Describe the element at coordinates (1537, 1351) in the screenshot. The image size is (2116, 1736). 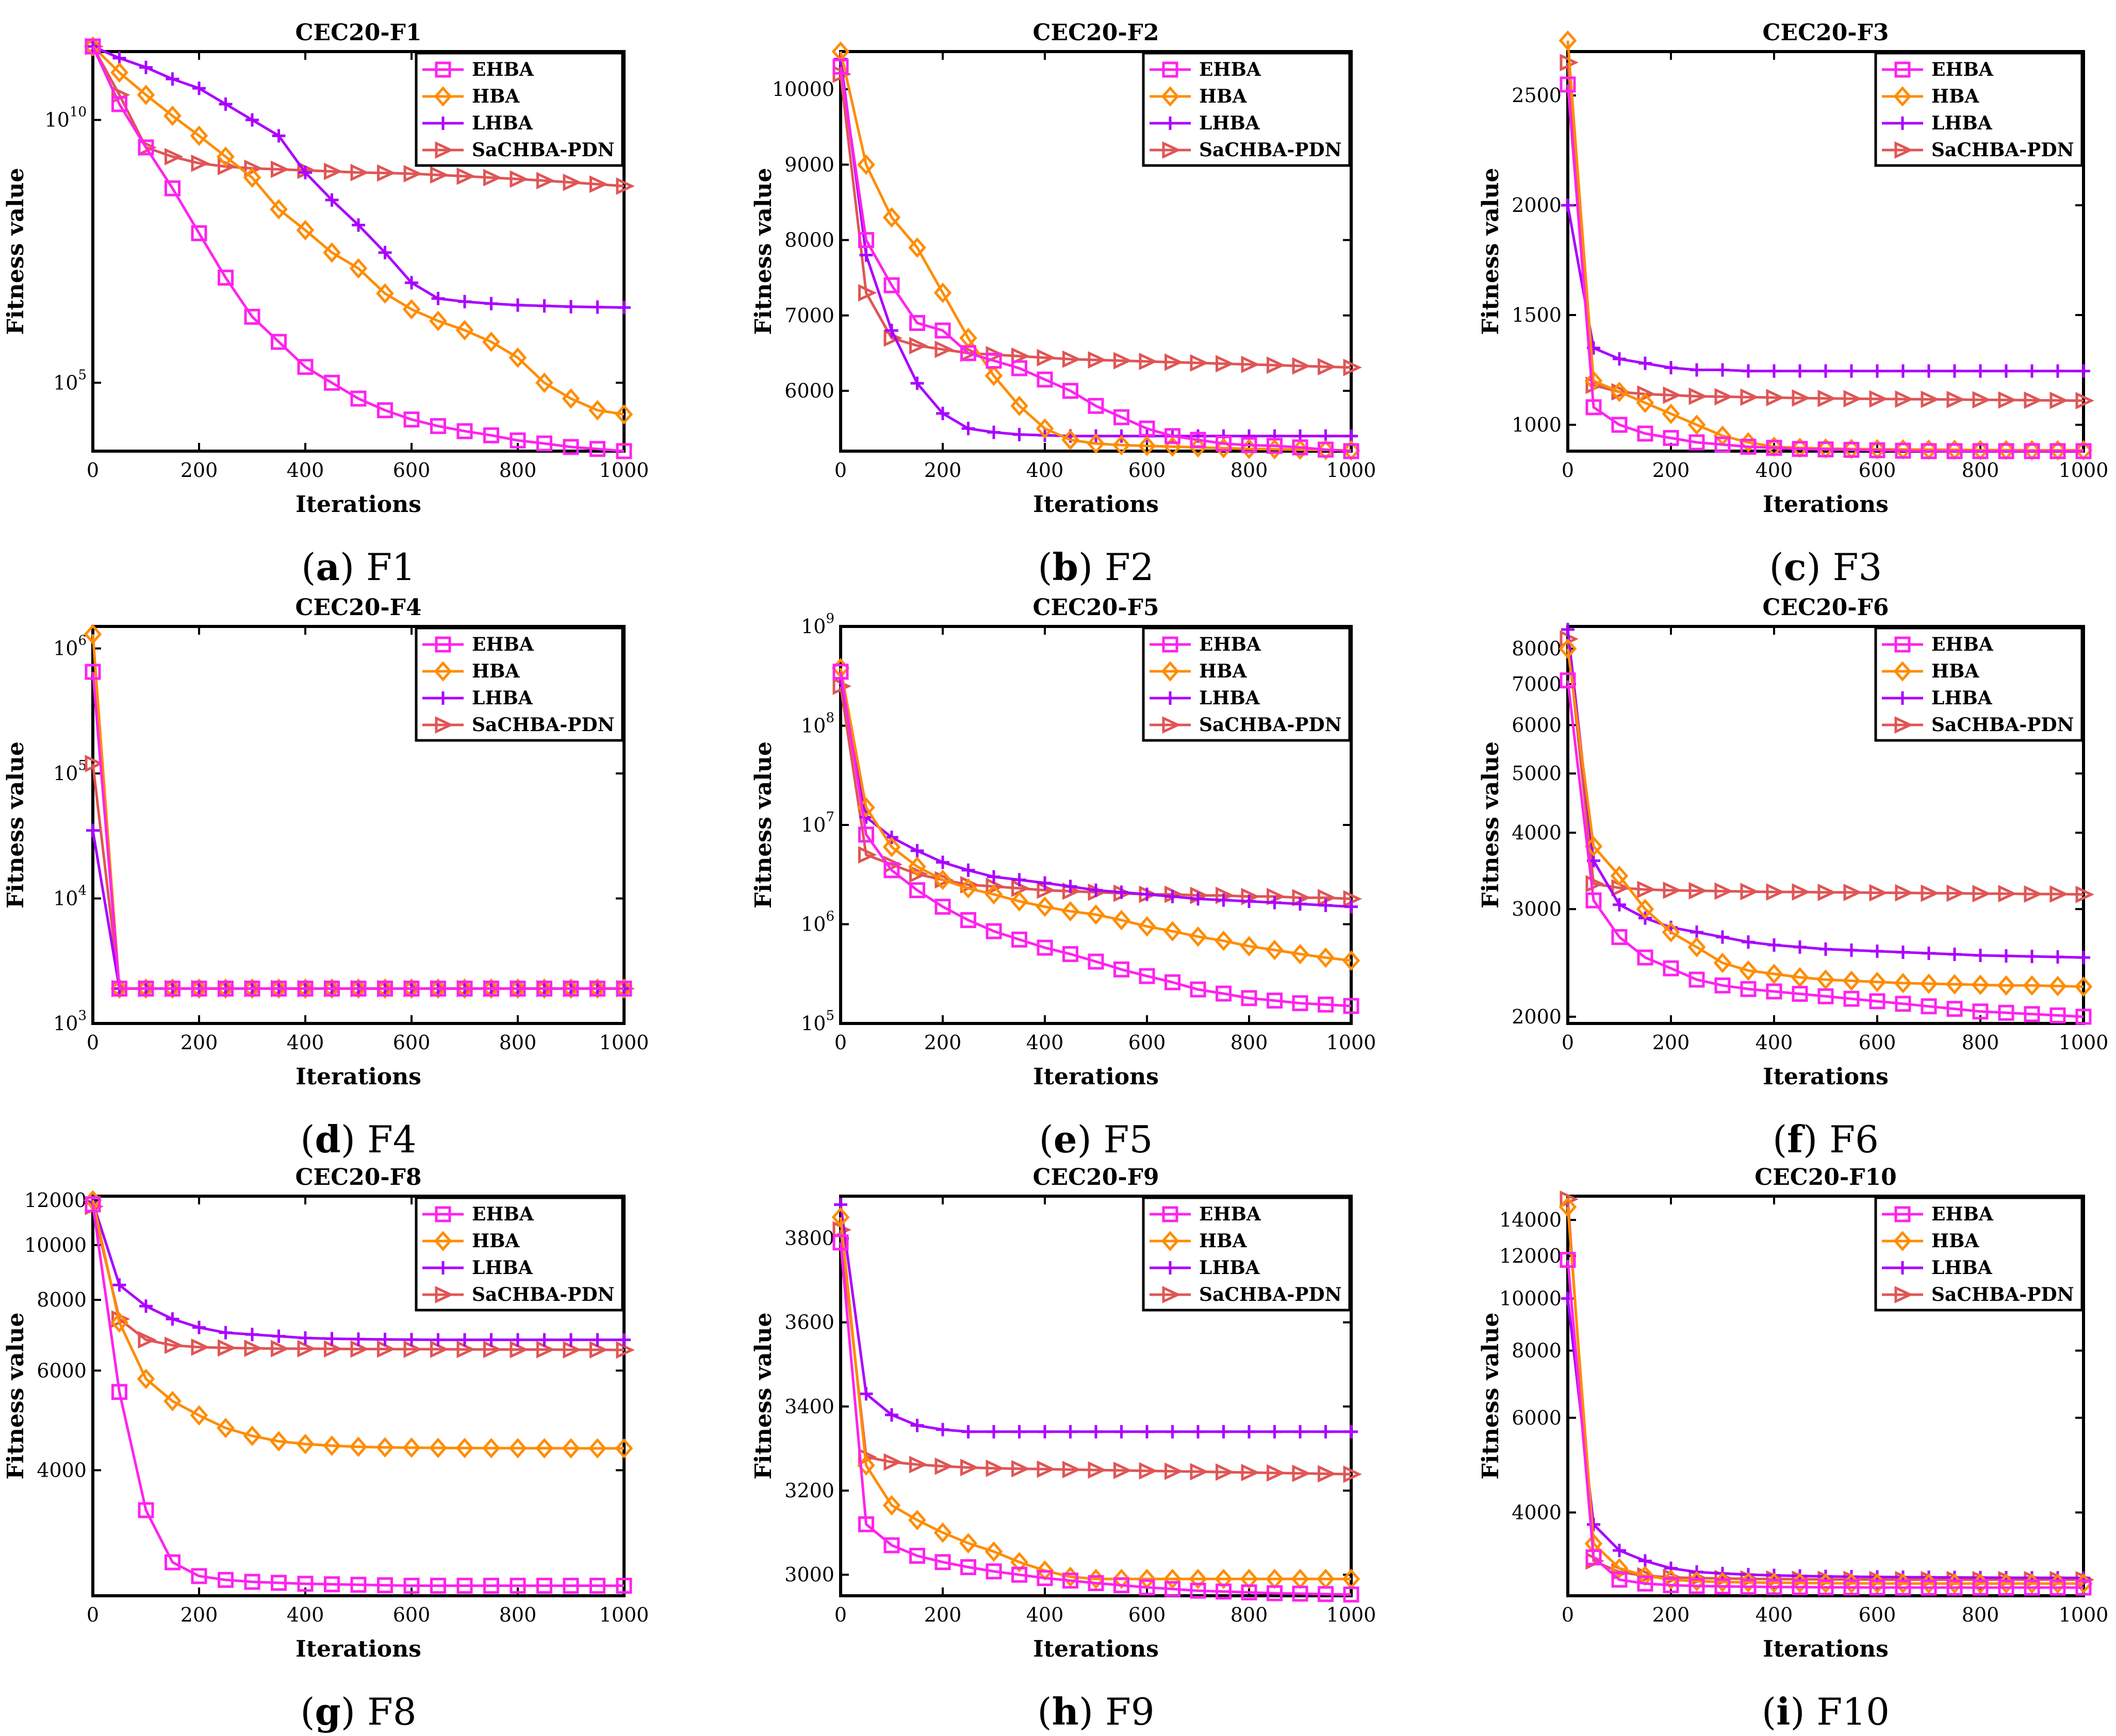
I see `y-tick-label: 8000` at that location.